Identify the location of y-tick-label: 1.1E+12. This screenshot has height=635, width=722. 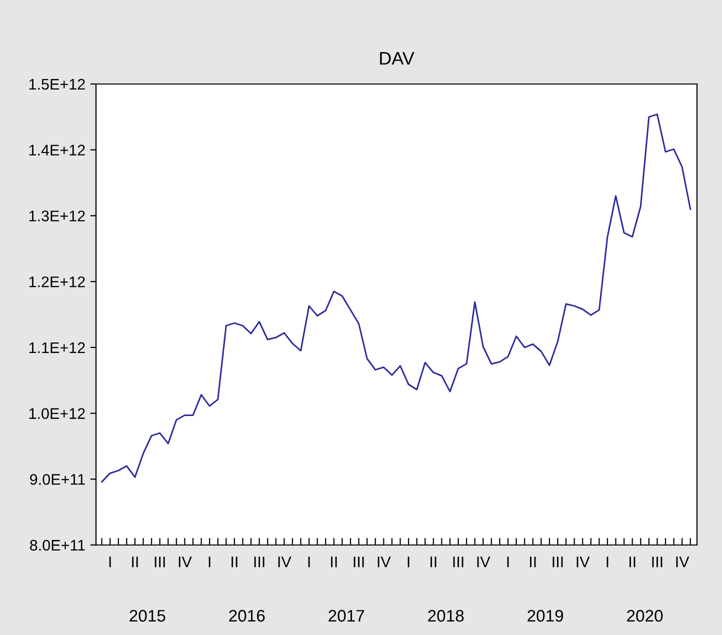
(57, 347).